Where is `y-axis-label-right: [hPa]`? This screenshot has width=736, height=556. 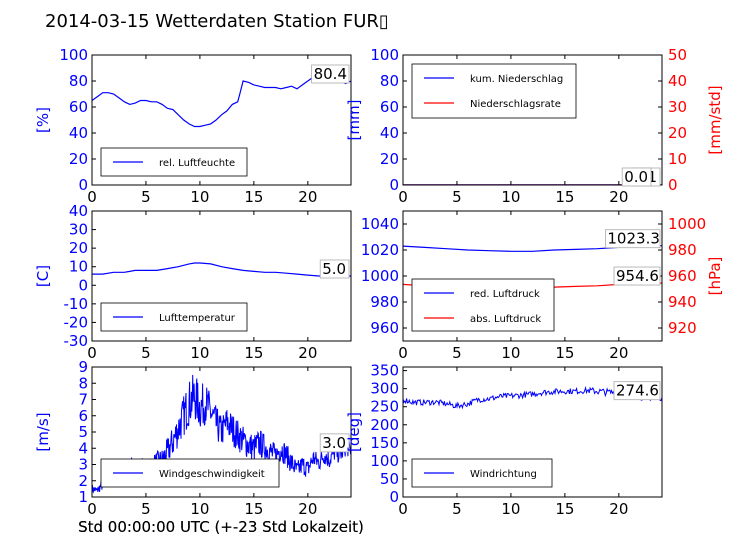 y-axis-label-right: [hPa] is located at coordinates (715, 276).